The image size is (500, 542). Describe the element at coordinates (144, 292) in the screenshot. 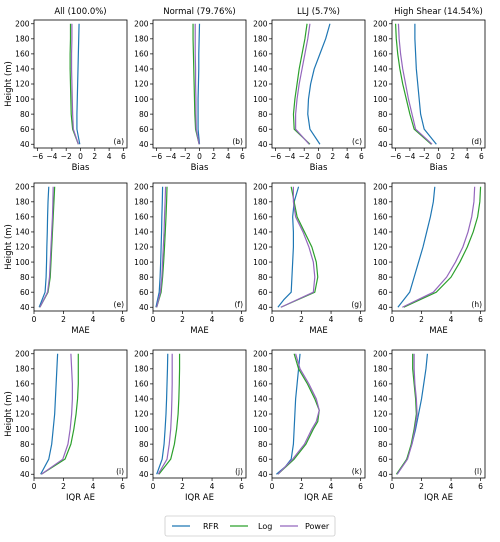

I see `y-tick-label-f: 60` at that location.